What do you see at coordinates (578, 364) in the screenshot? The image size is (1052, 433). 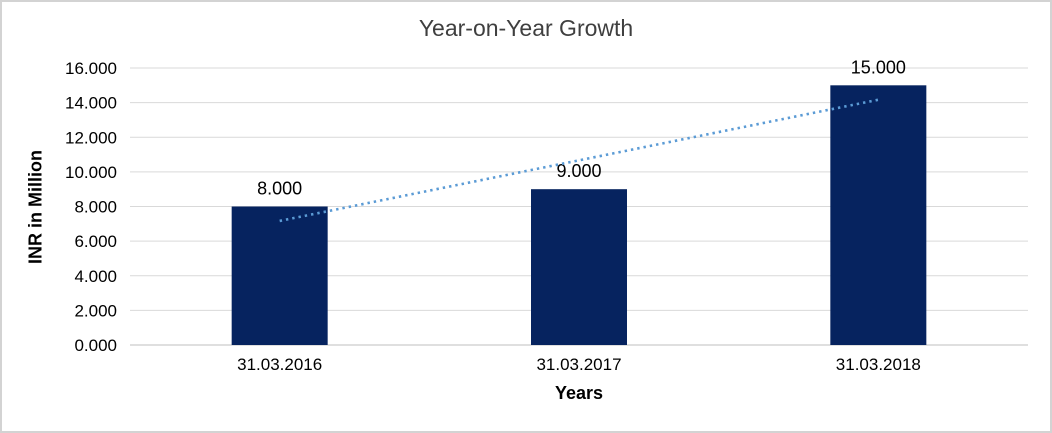 I see `x-tick-label: 31.03.2017` at bounding box center [578, 364].